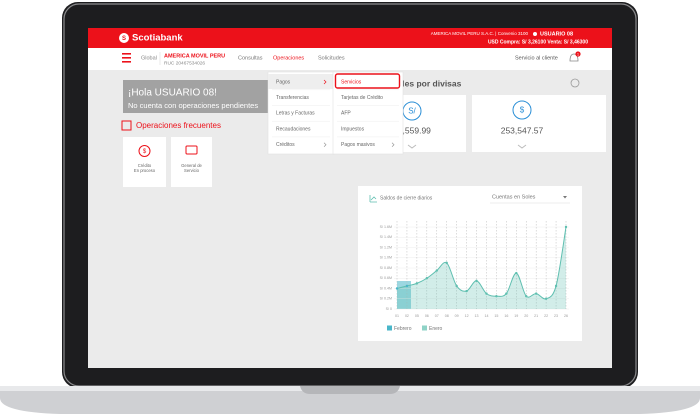 This screenshot has height=420, width=700. Describe the element at coordinates (350, 59) in the screenshot. I see `nav-bar` at that location.